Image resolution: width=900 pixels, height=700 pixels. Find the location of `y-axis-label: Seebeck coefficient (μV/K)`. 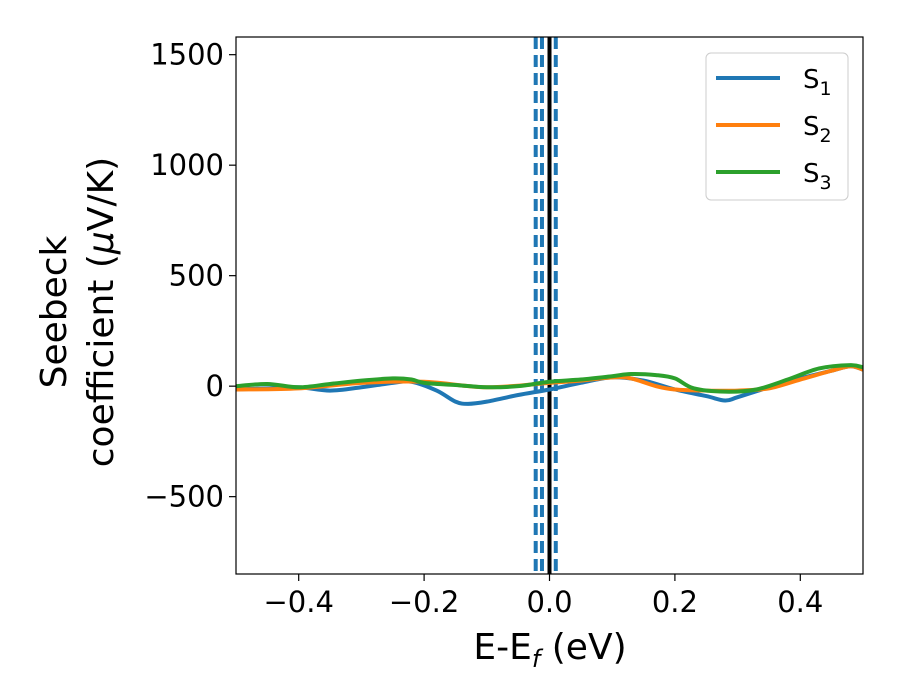

y-axis-label: Seebeck coefficient (μV/K) is located at coordinates (78, 312).